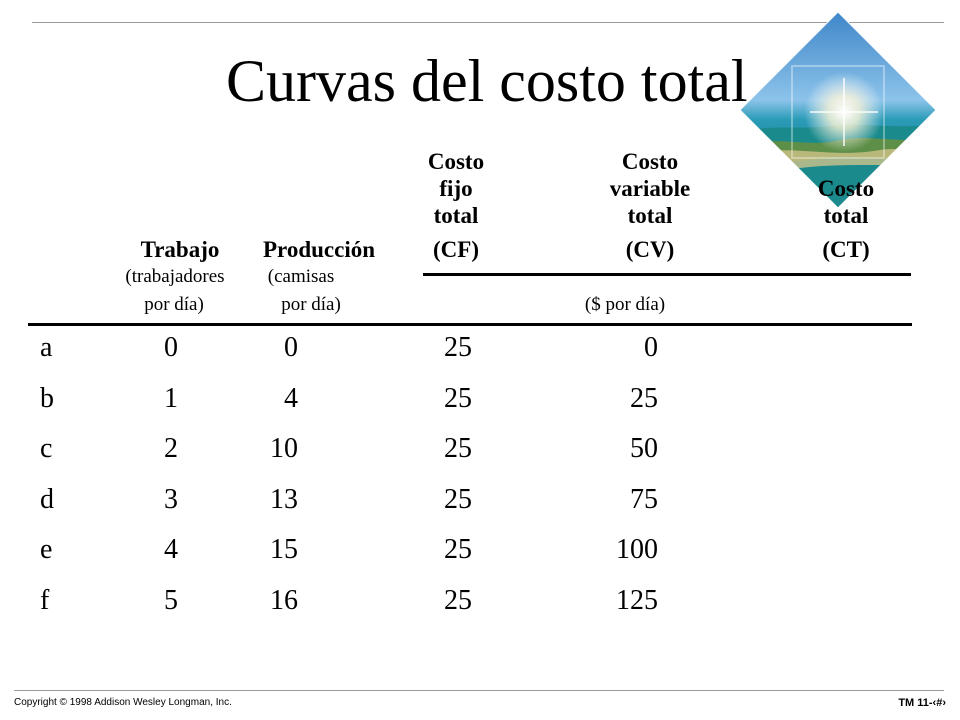 This screenshot has width=960, height=720. Describe the element at coordinates (637, 549) in the screenshot. I see `cell-cv: 100` at that location.